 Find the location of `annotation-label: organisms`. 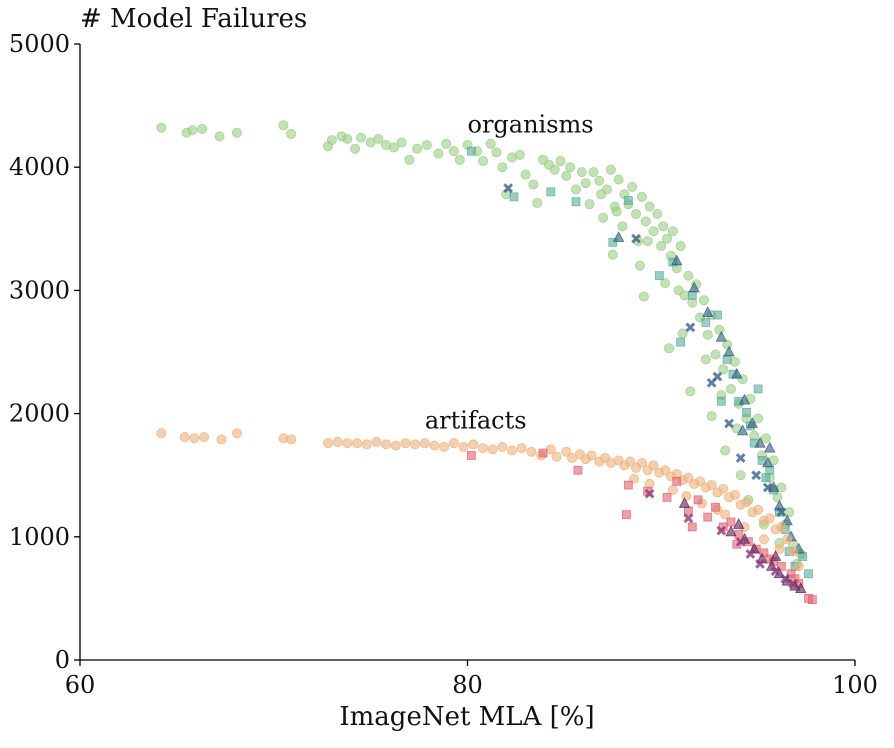

annotation-label: organisms is located at coordinates (531, 125).